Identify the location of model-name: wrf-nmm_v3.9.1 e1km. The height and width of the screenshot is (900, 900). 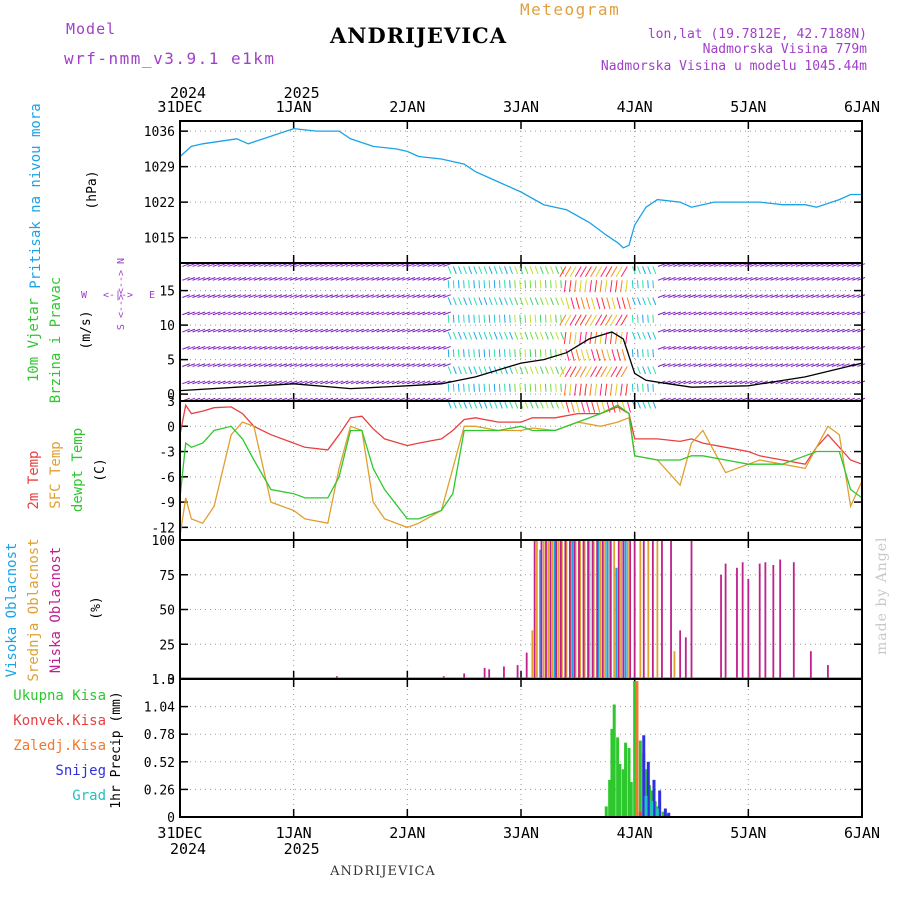
(170, 58).